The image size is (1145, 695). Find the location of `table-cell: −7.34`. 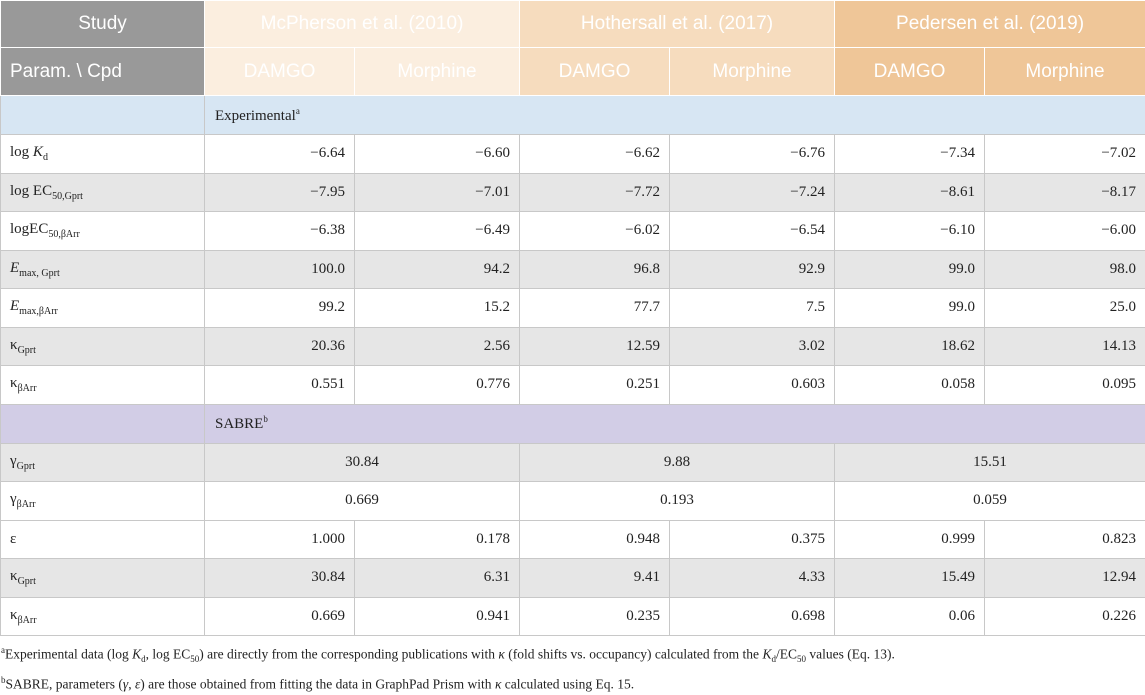

table-cell: −7.34 is located at coordinates (910, 154).